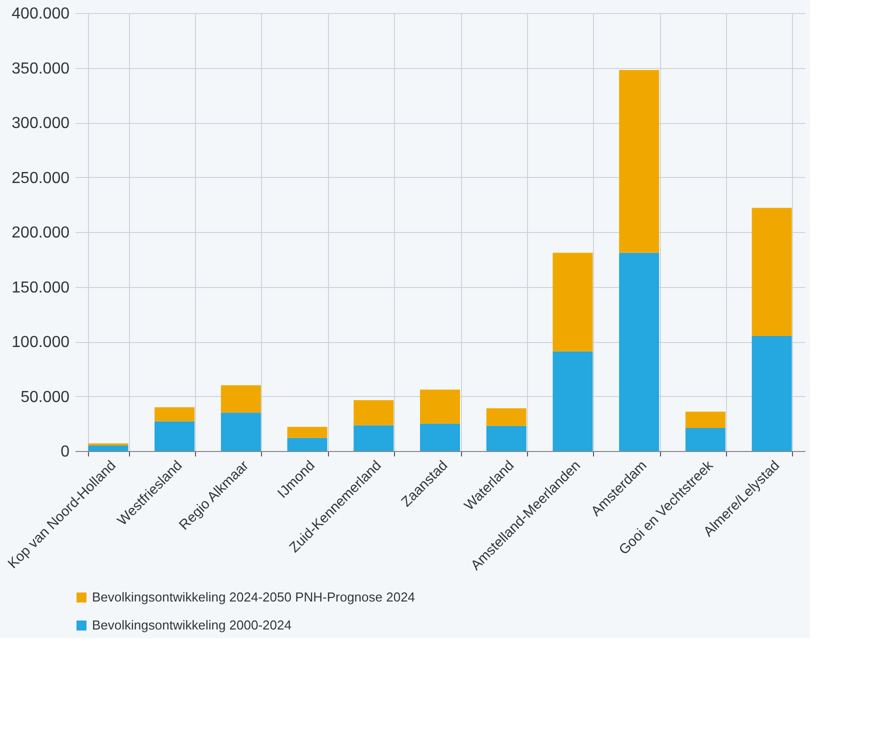  Describe the element at coordinates (41, 233) in the screenshot. I see `y-tick-label: 200.000` at that location.